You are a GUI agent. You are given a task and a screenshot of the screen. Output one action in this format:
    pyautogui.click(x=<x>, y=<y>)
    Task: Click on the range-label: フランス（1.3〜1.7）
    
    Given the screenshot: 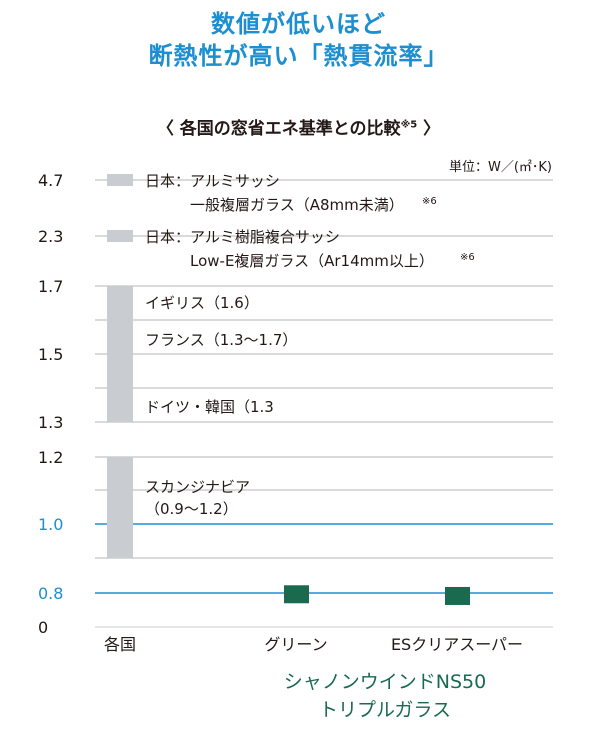 What is the action you would take?
    pyautogui.click(x=221, y=340)
    